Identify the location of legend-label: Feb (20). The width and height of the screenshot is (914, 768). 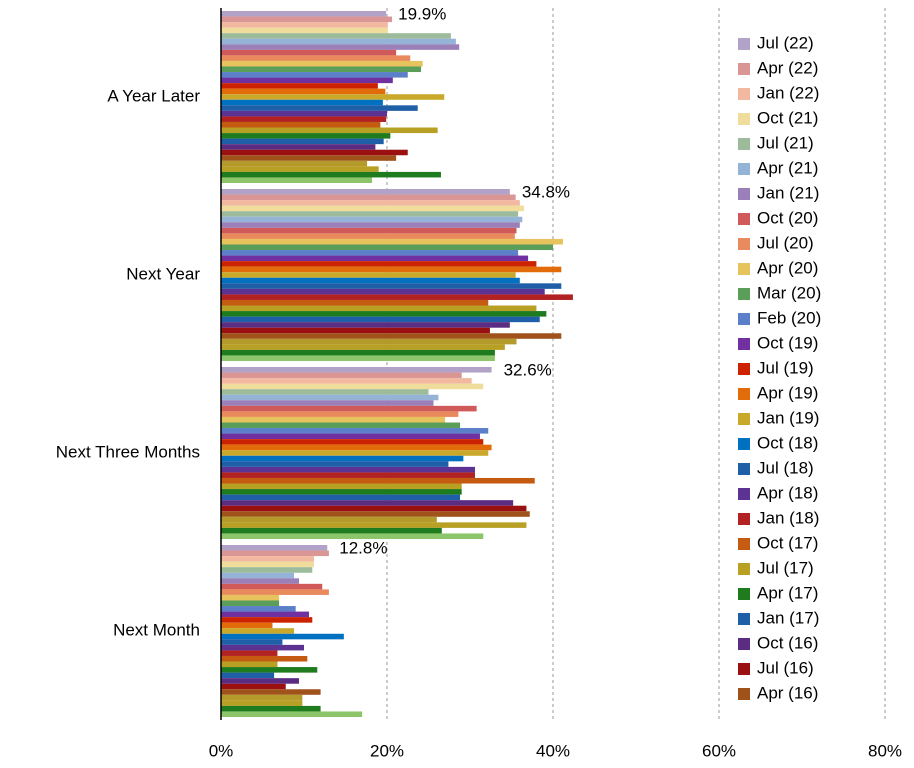
(789, 317).